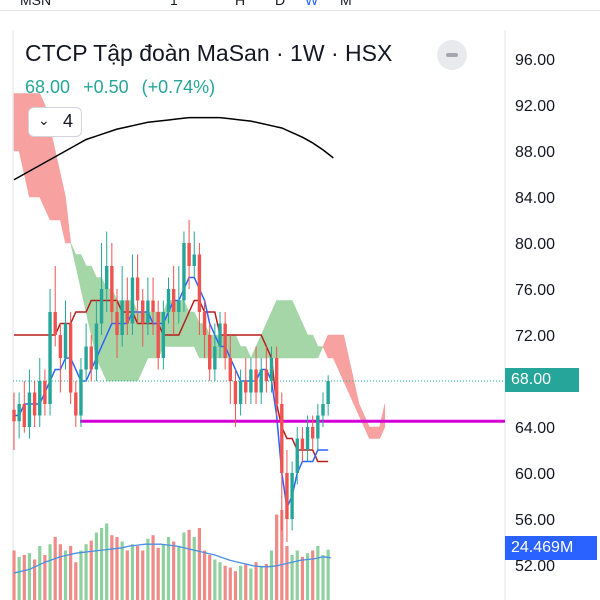 This screenshot has height=600, width=600. Describe the element at coordinates (240, 4) in the screenshot. I see `interval-hour-button: H` at that location.